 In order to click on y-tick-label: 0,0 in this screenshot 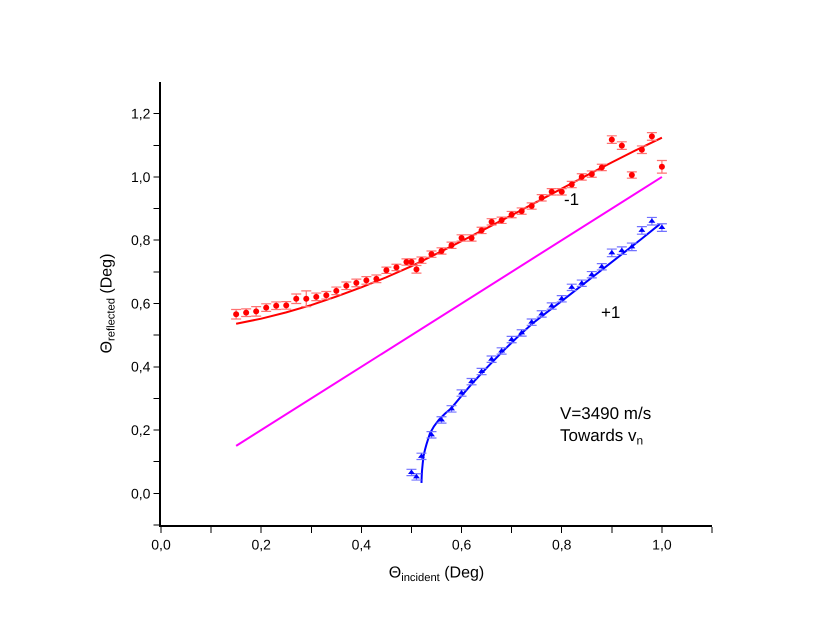, I will do `click(140, 493)`.